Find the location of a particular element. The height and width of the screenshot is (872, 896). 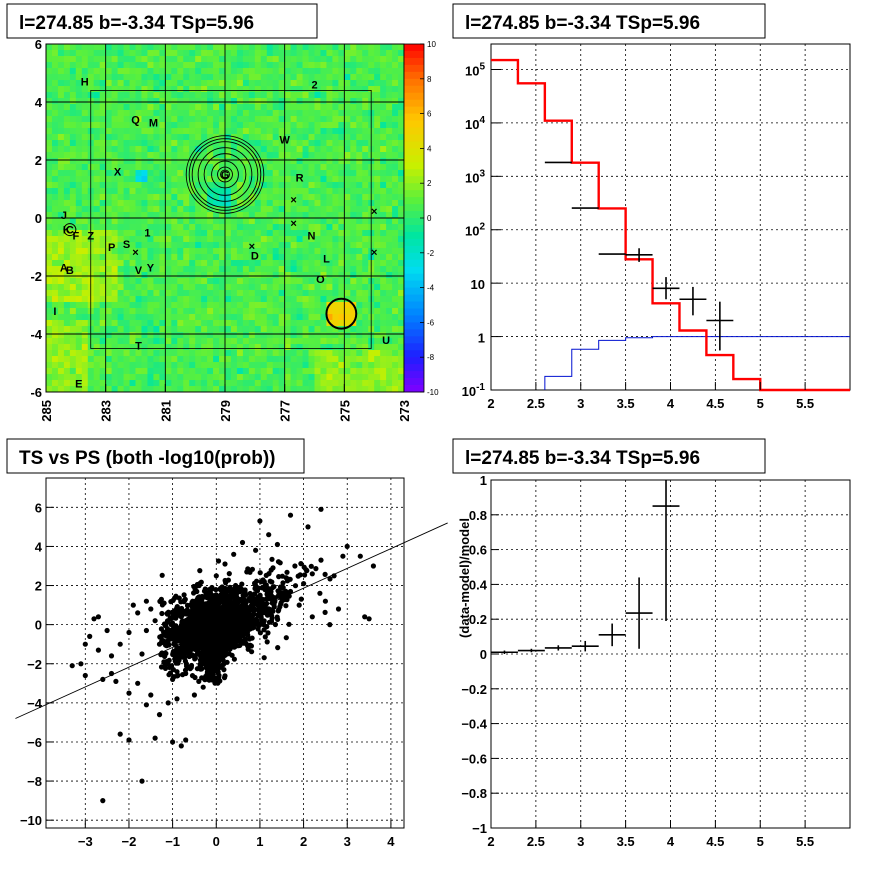

scatter-points is located at coordinates (222, 655).